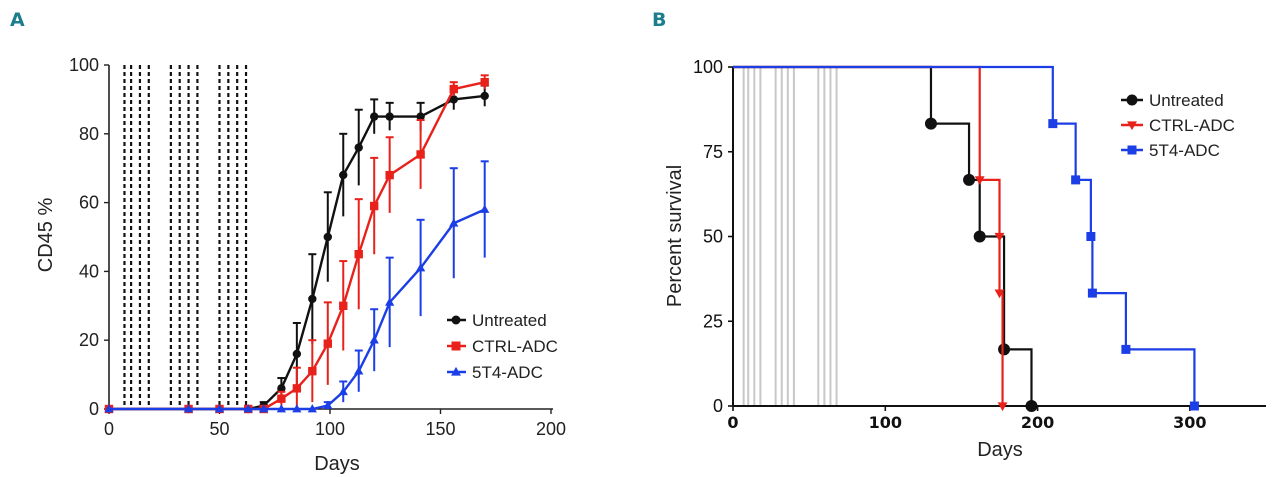 The width and height of the screenshot is (1280, 477). What do you see at coordinates (1184, 150) in the screenshot?
I see `panel-b-legend-label-5t4-adc: 5T4-ADC` at bounding box center [1184, 150].